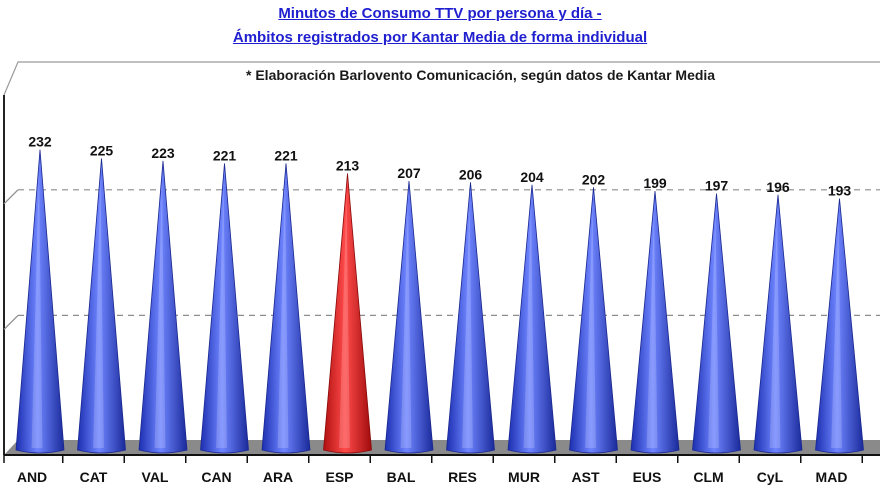 The width and height of the screenshot is (880, 495). Describe the element at coordinates (467, 325) in the screenshot. I see `bar-sheen-res` at that location.